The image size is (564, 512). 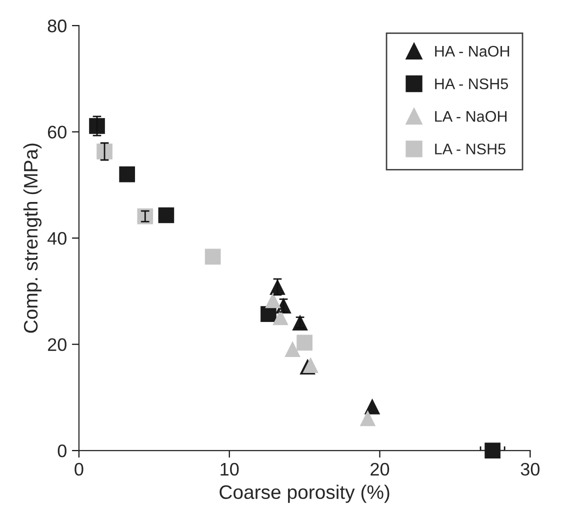 What do you see at coordinates (57, 132) in the screenshot?
I see `y-tick-label: 60` at bounding box center [57, 132].